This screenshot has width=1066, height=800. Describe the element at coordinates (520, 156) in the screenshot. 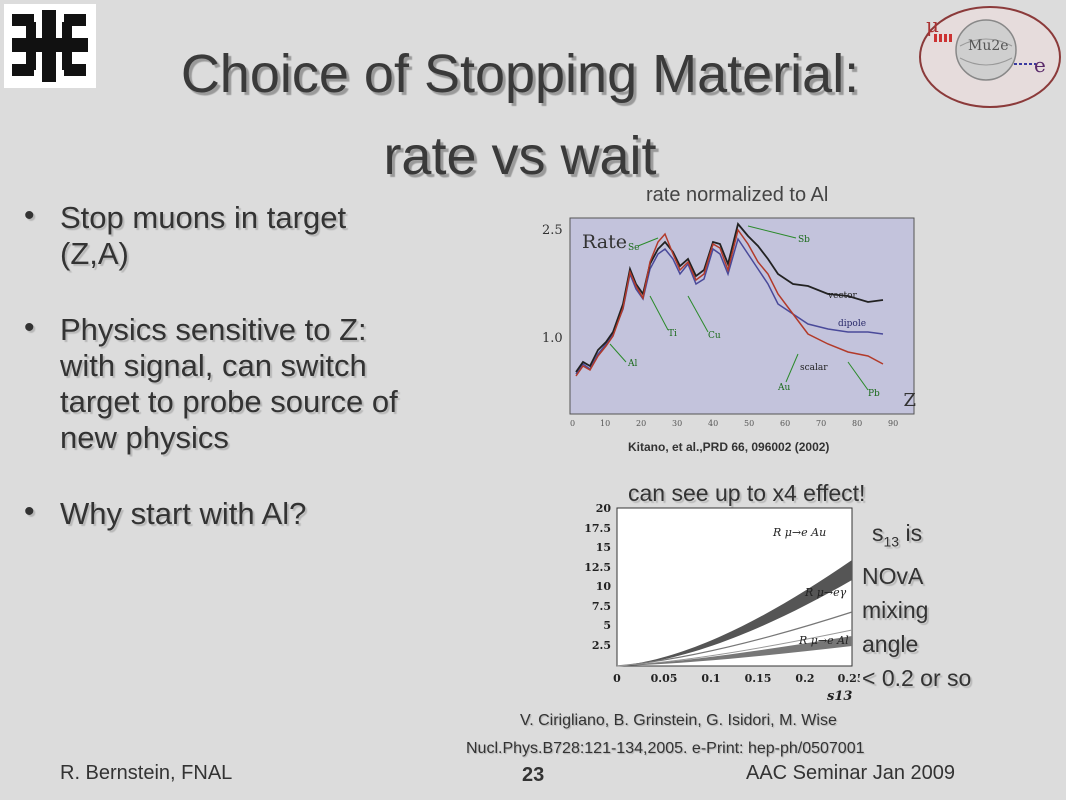

I see `slide-title-line2: rate vs wait` at that location.